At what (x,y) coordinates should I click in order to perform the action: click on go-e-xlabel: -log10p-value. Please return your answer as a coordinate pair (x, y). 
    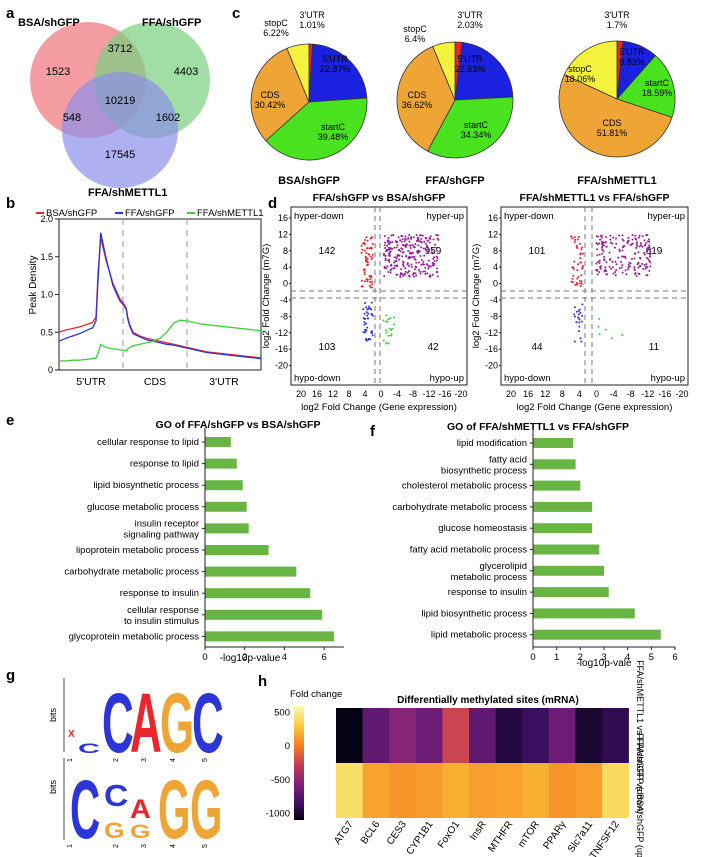
    Looking at the image, I should click on (250, 658).